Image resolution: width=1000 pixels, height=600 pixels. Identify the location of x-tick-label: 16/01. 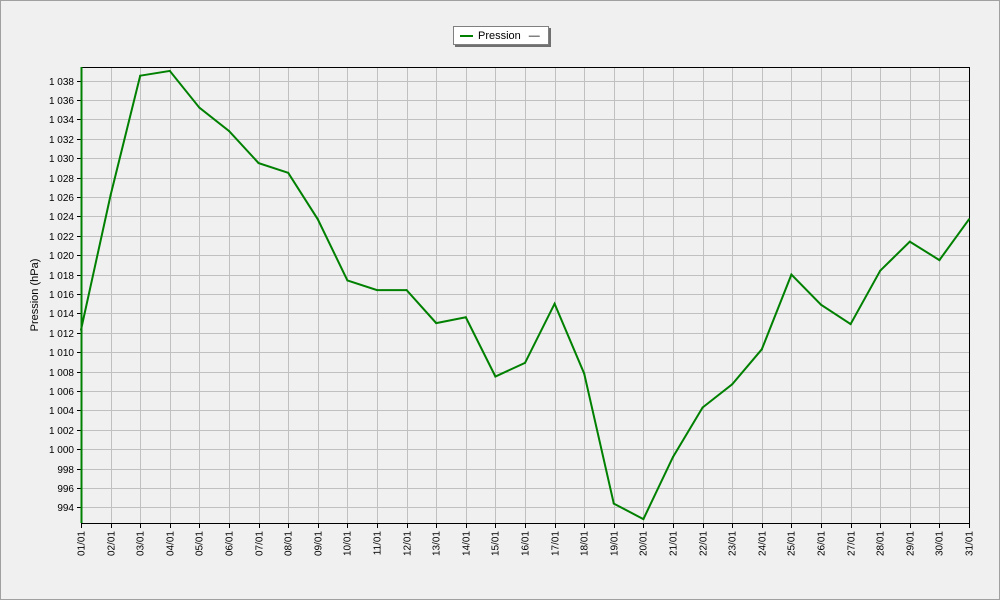
(526, 543).